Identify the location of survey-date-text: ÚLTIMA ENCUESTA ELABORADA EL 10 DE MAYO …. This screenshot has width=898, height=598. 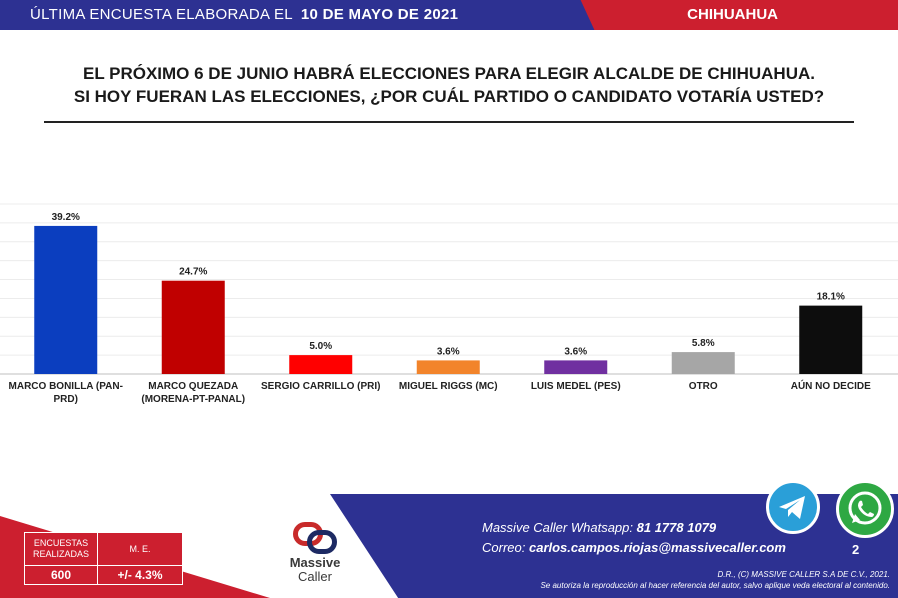
(244, 14).